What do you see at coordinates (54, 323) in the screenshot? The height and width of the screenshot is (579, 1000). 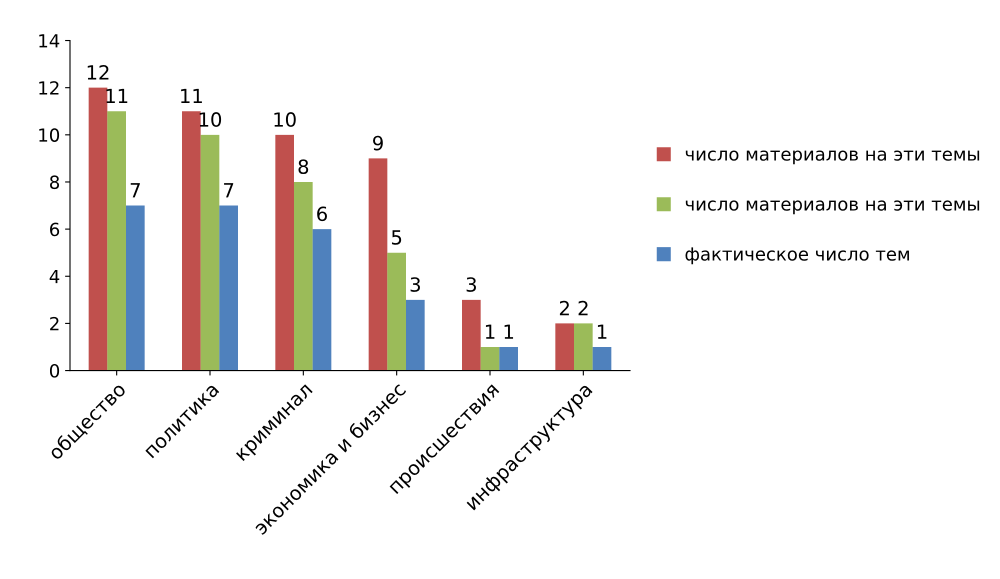 I see `y-tick-label: 2` at bounding box center [54, 323].